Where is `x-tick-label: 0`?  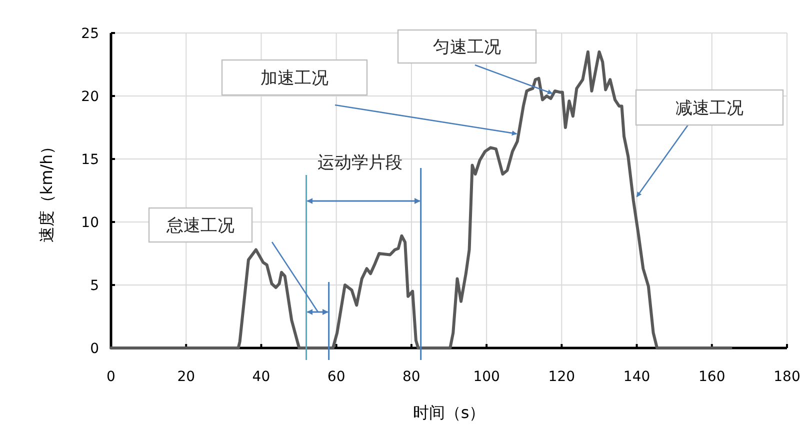 x-tick-label: 0 is located at coordinates (111, 377).